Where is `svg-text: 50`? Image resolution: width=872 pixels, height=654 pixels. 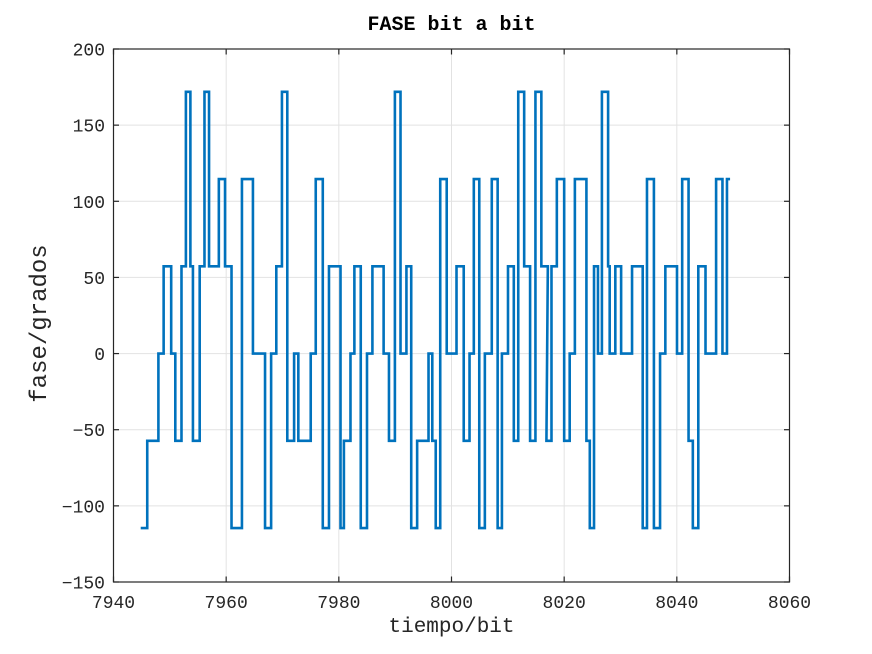 svg-text: 50 is located at coordinates (94, 280).